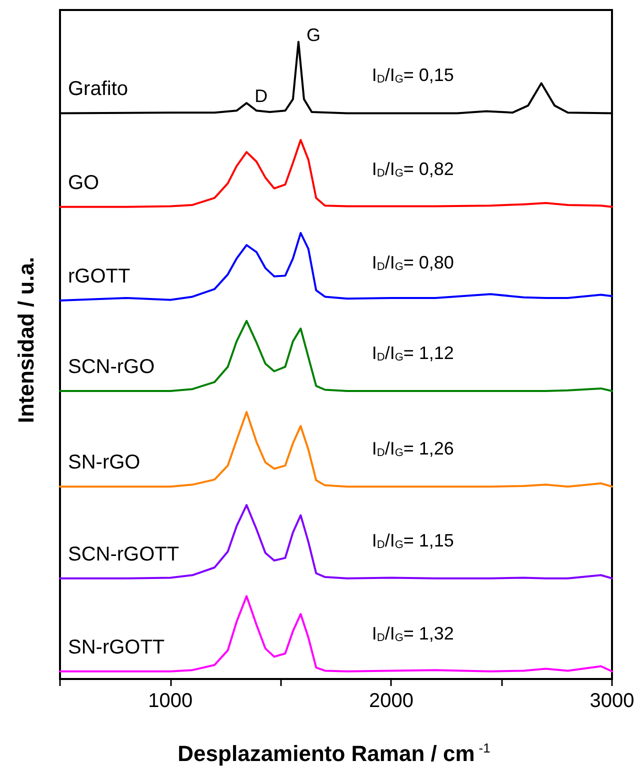  I want to click on series-label: SN-rGOTT, so click(116, 647).